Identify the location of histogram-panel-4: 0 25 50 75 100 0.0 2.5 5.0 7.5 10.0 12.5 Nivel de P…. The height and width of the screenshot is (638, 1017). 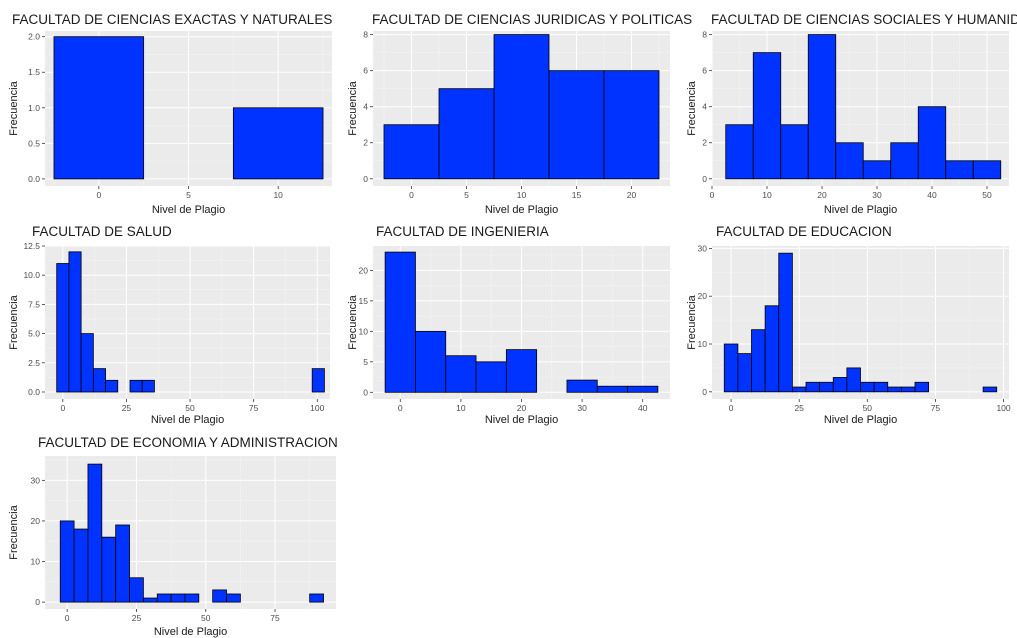
(169, 325).